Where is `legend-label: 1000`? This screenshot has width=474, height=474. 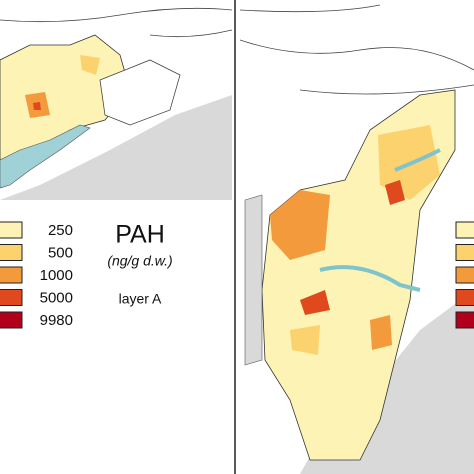
legend-label: 1000 is located at coordinates (56, 275).